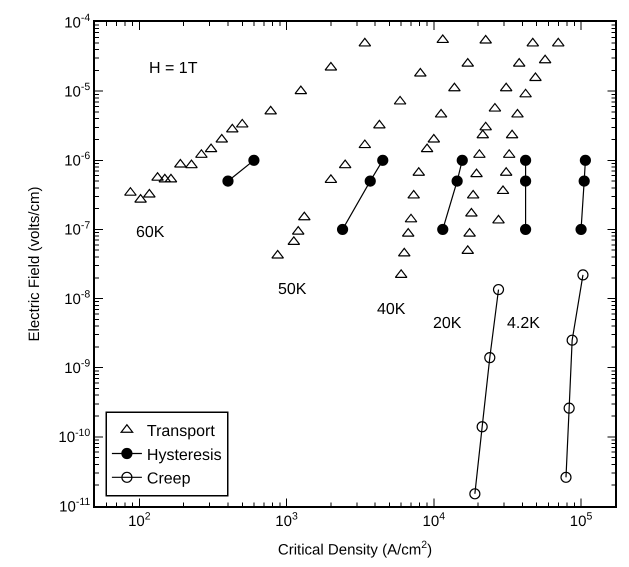 The image size is (629, 567). Describe the element at coordinates (184, 455) in the screenshot. I see `legend-label: Hysteresis` at that location.